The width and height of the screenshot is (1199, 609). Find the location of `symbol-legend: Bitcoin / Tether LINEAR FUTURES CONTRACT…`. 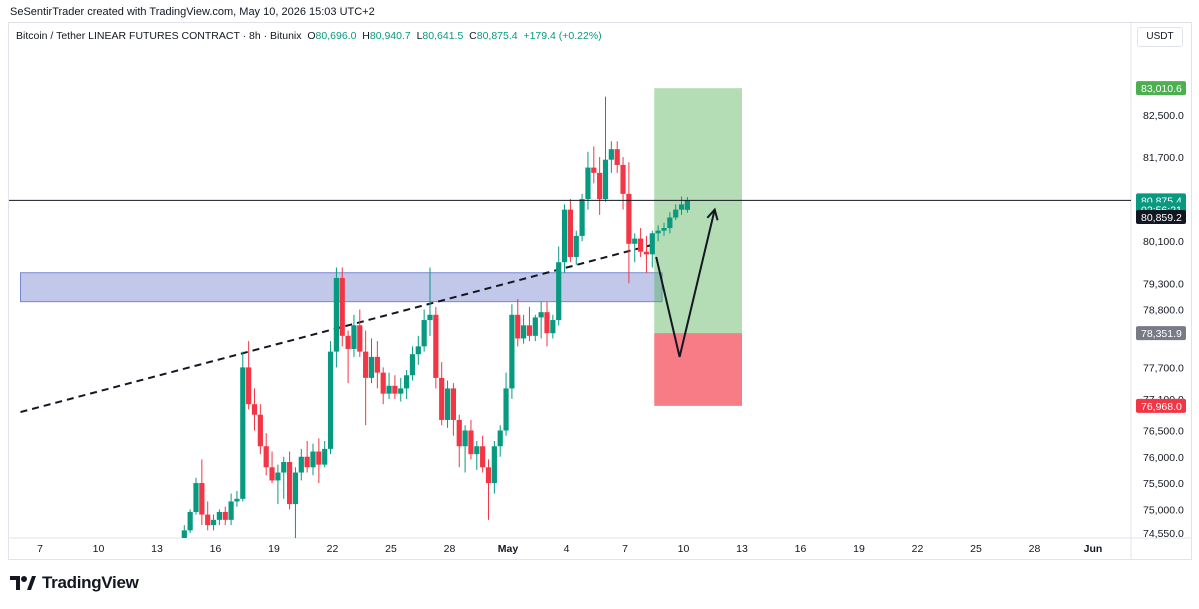

symbol-legend: Bitcoin / Tether LINEAR FUTURES CONTRACT… is located at coordinates (309, 36).